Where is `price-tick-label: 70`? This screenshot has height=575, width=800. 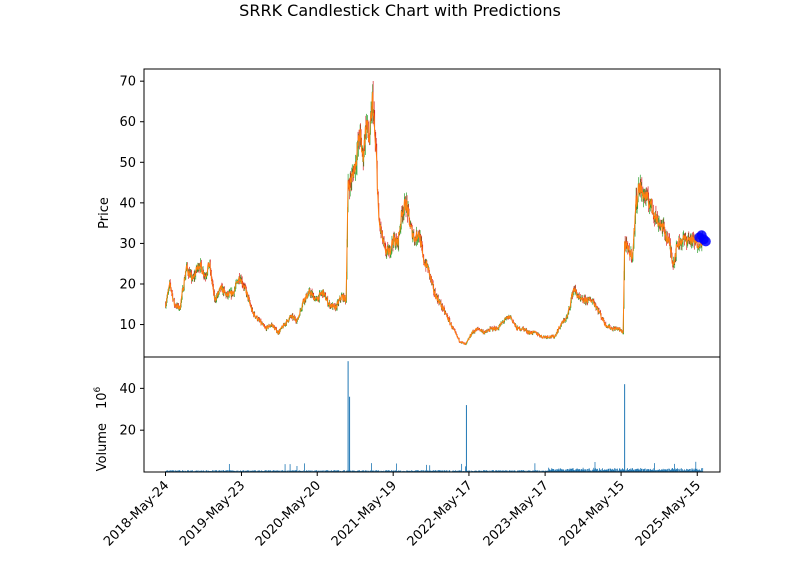 price-tick-label: 70 is located at coordinates (127, 82).